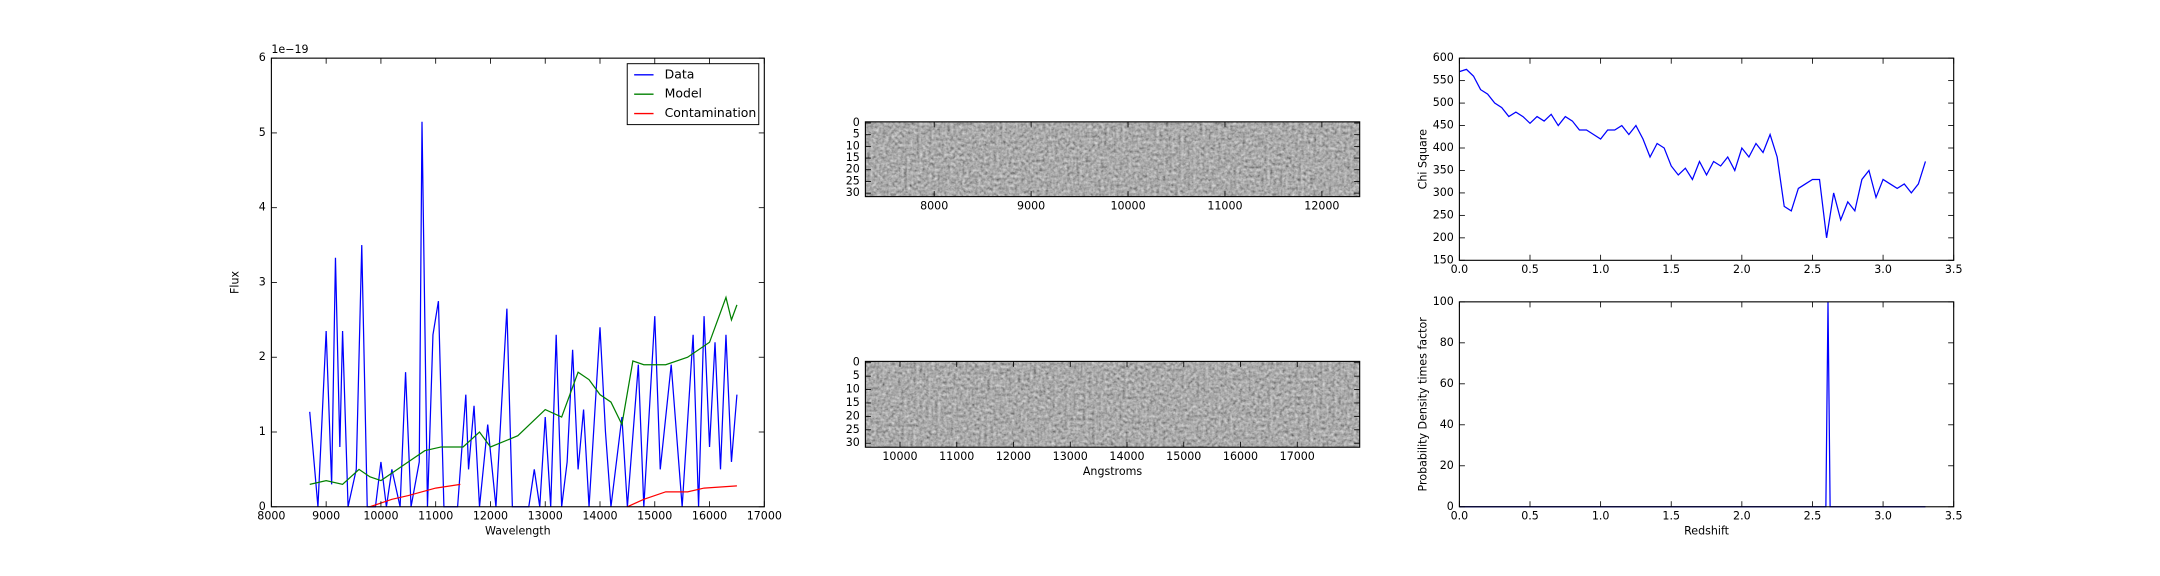 Image resolution: width=2160 pixels, height=576 pixels. What do you see at coordinates (262, 431) in the screenshot?
I see `y-tick-label: 1` at bounding box center [262, 431].